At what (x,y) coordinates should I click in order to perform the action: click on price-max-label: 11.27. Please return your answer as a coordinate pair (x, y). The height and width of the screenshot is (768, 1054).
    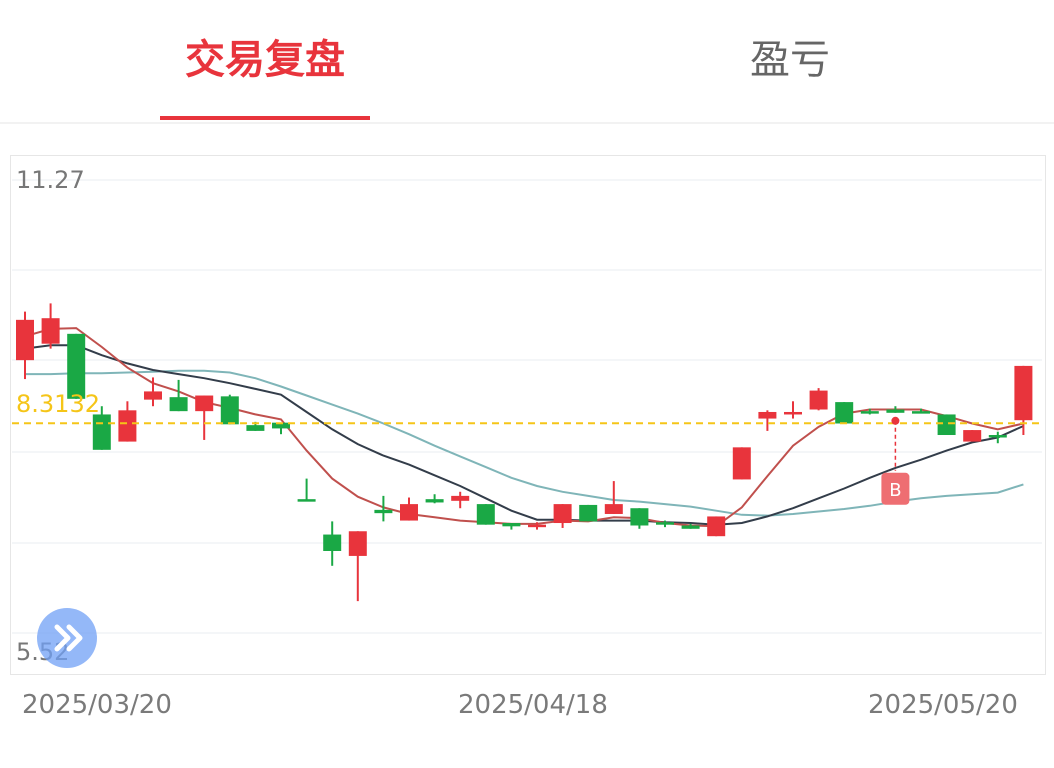
    Looking at the image, I should click on (50, 180).